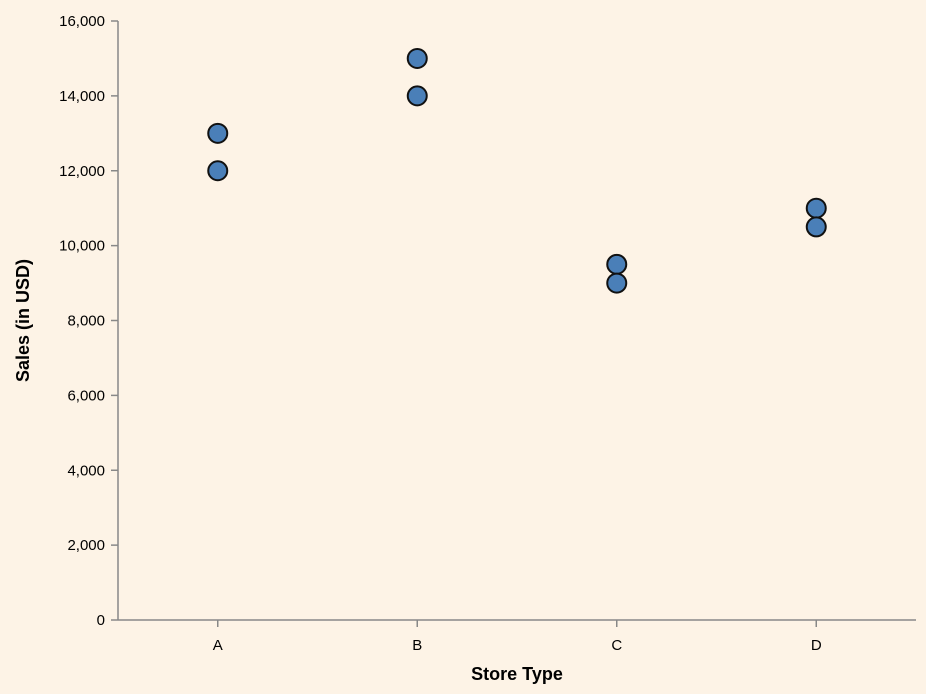  What do you see at coordinates (616, 645) in the screenshot?
I see `x-tick-label: C` at bounding box center [616, 645].